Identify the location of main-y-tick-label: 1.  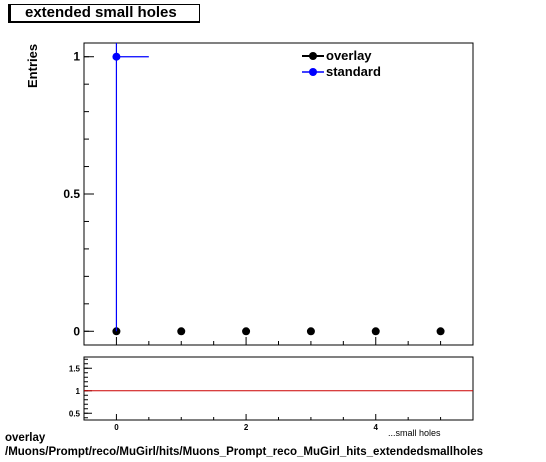
(76, 57).